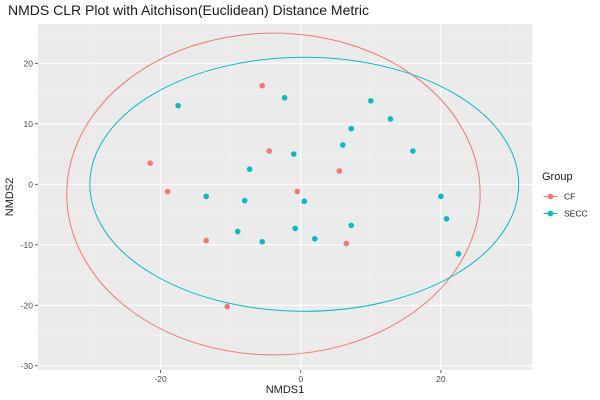  Describe the element at coordinates (285, 390) in the screenshot. I see `x-axis-title: NMDS1` at that location.